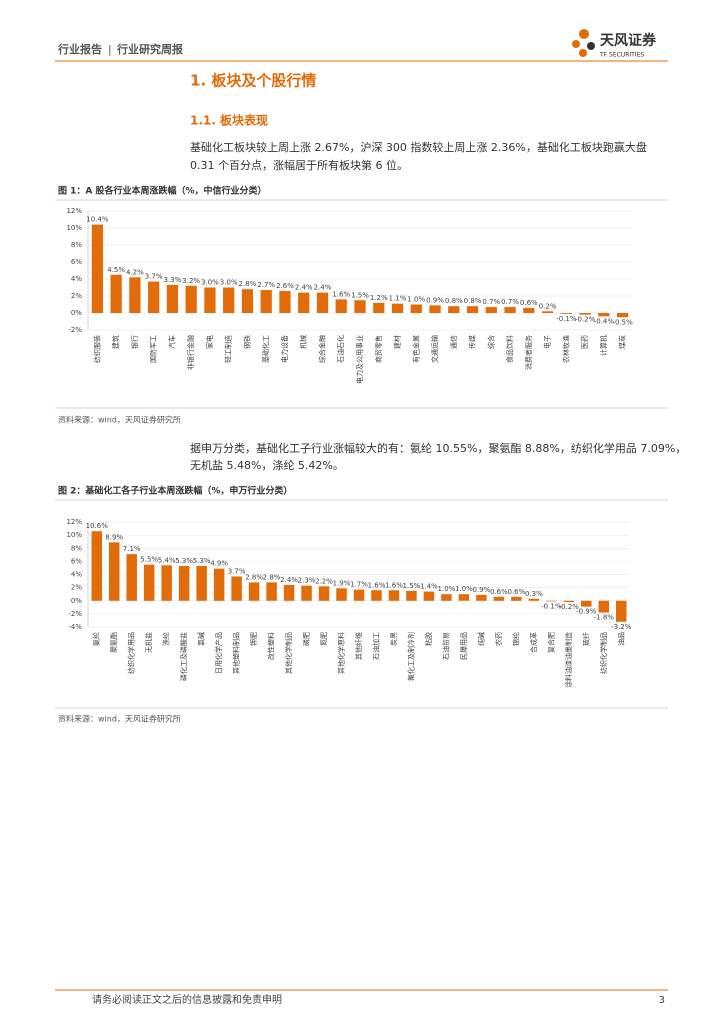 This screenshot has height=1024, width=724. I want to click on paragraph-line: 无机盐 5.48%，涤纶 5.42%。, so click(267, 465).